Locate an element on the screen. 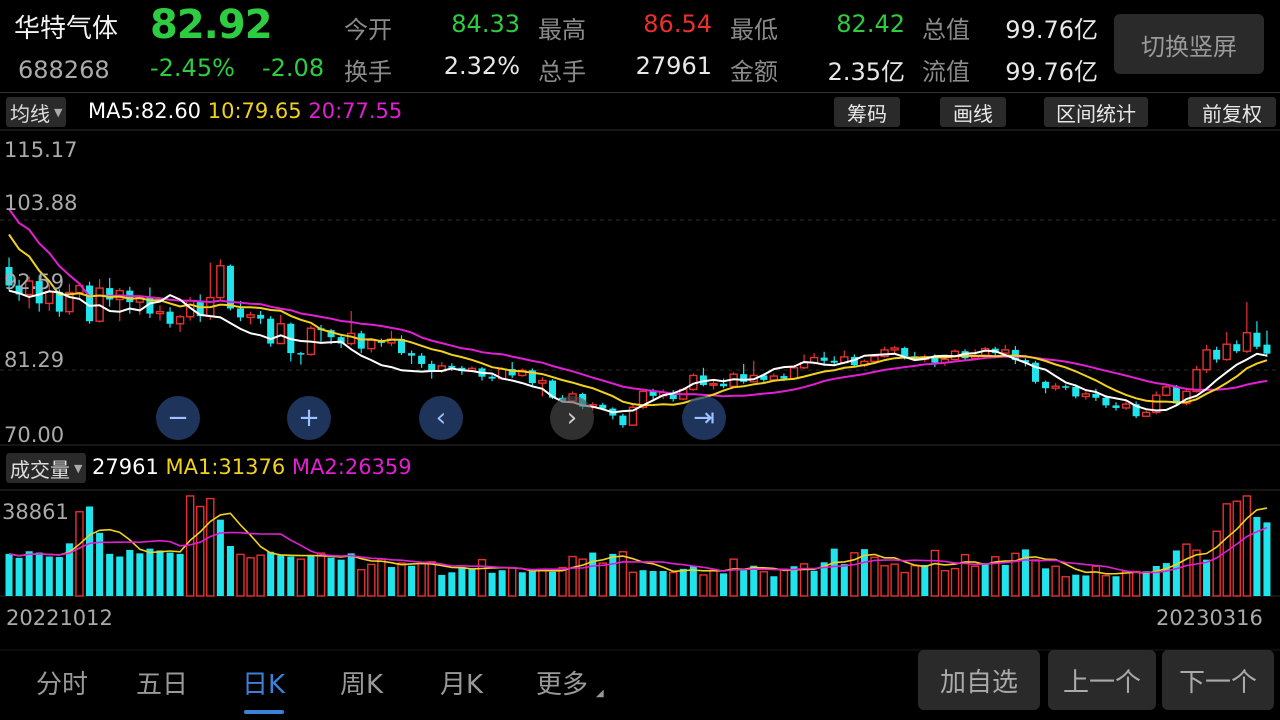  stock-name: 华特气体 is located at coordinates (66, 29).